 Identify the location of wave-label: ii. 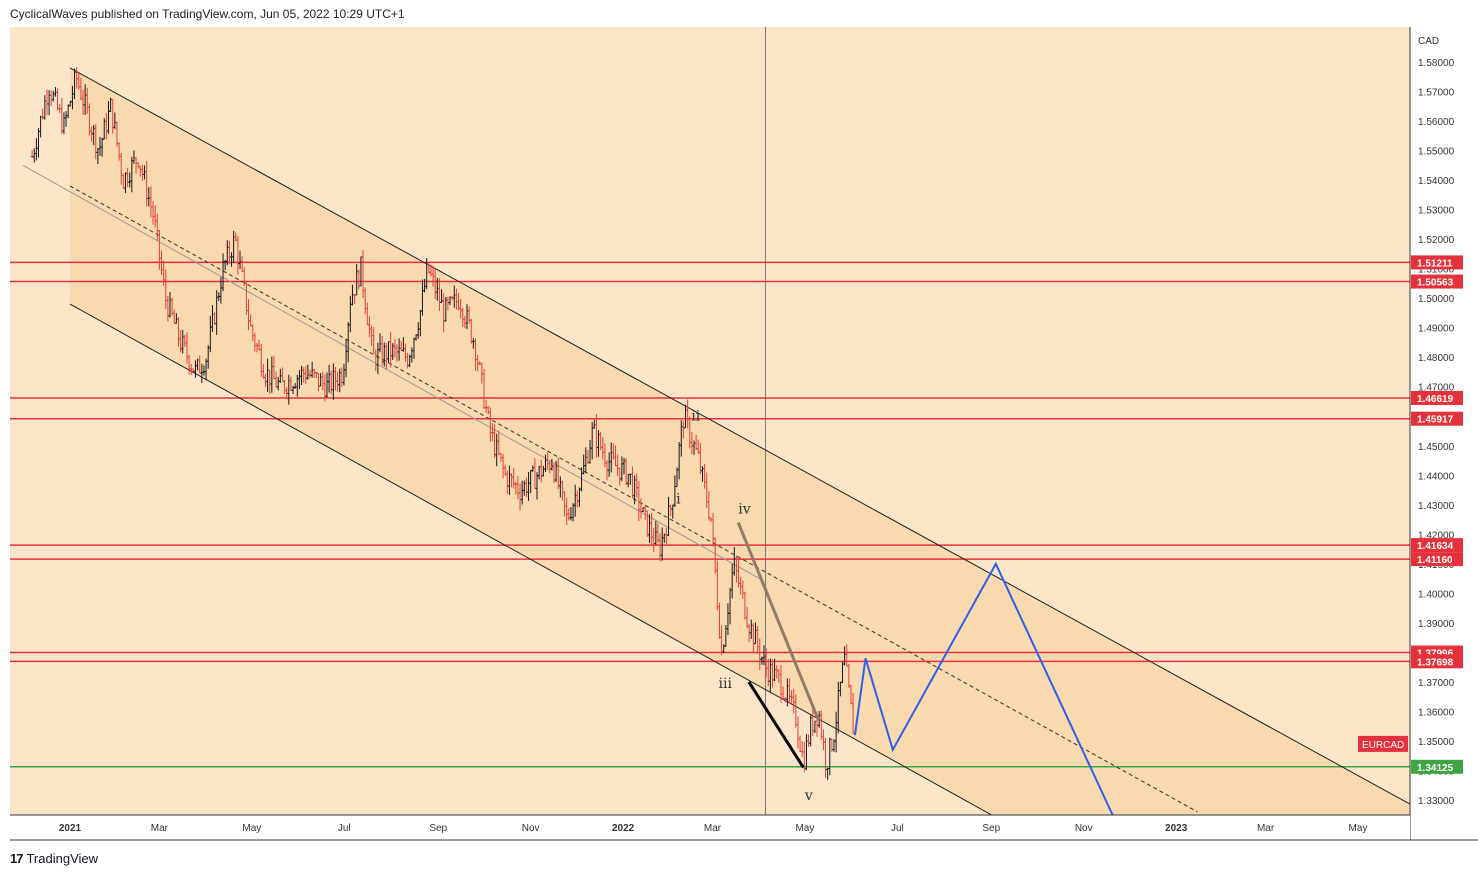
(695, 417).